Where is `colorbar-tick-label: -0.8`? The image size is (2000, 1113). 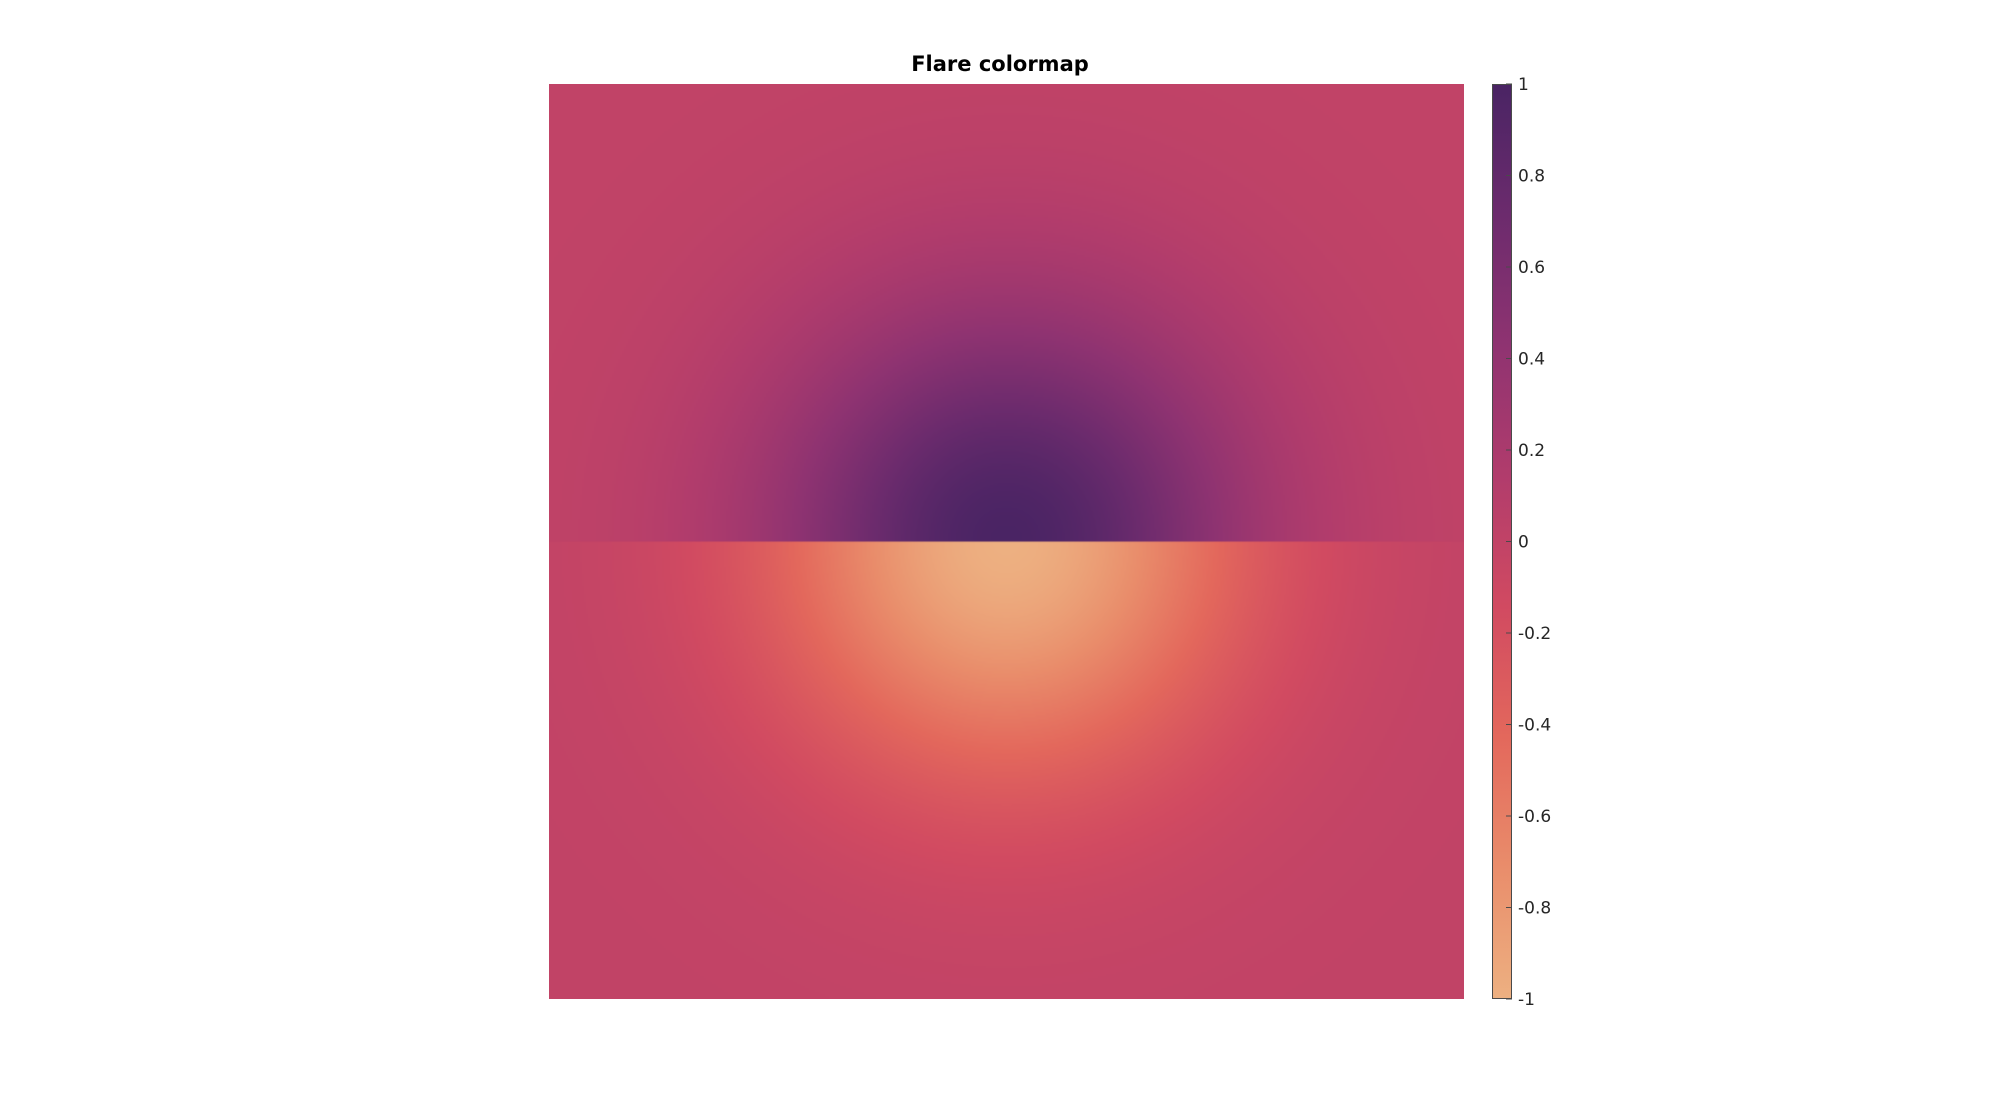 colorbar-tick-label: -0.8 is located at coordinates (1534, 909).